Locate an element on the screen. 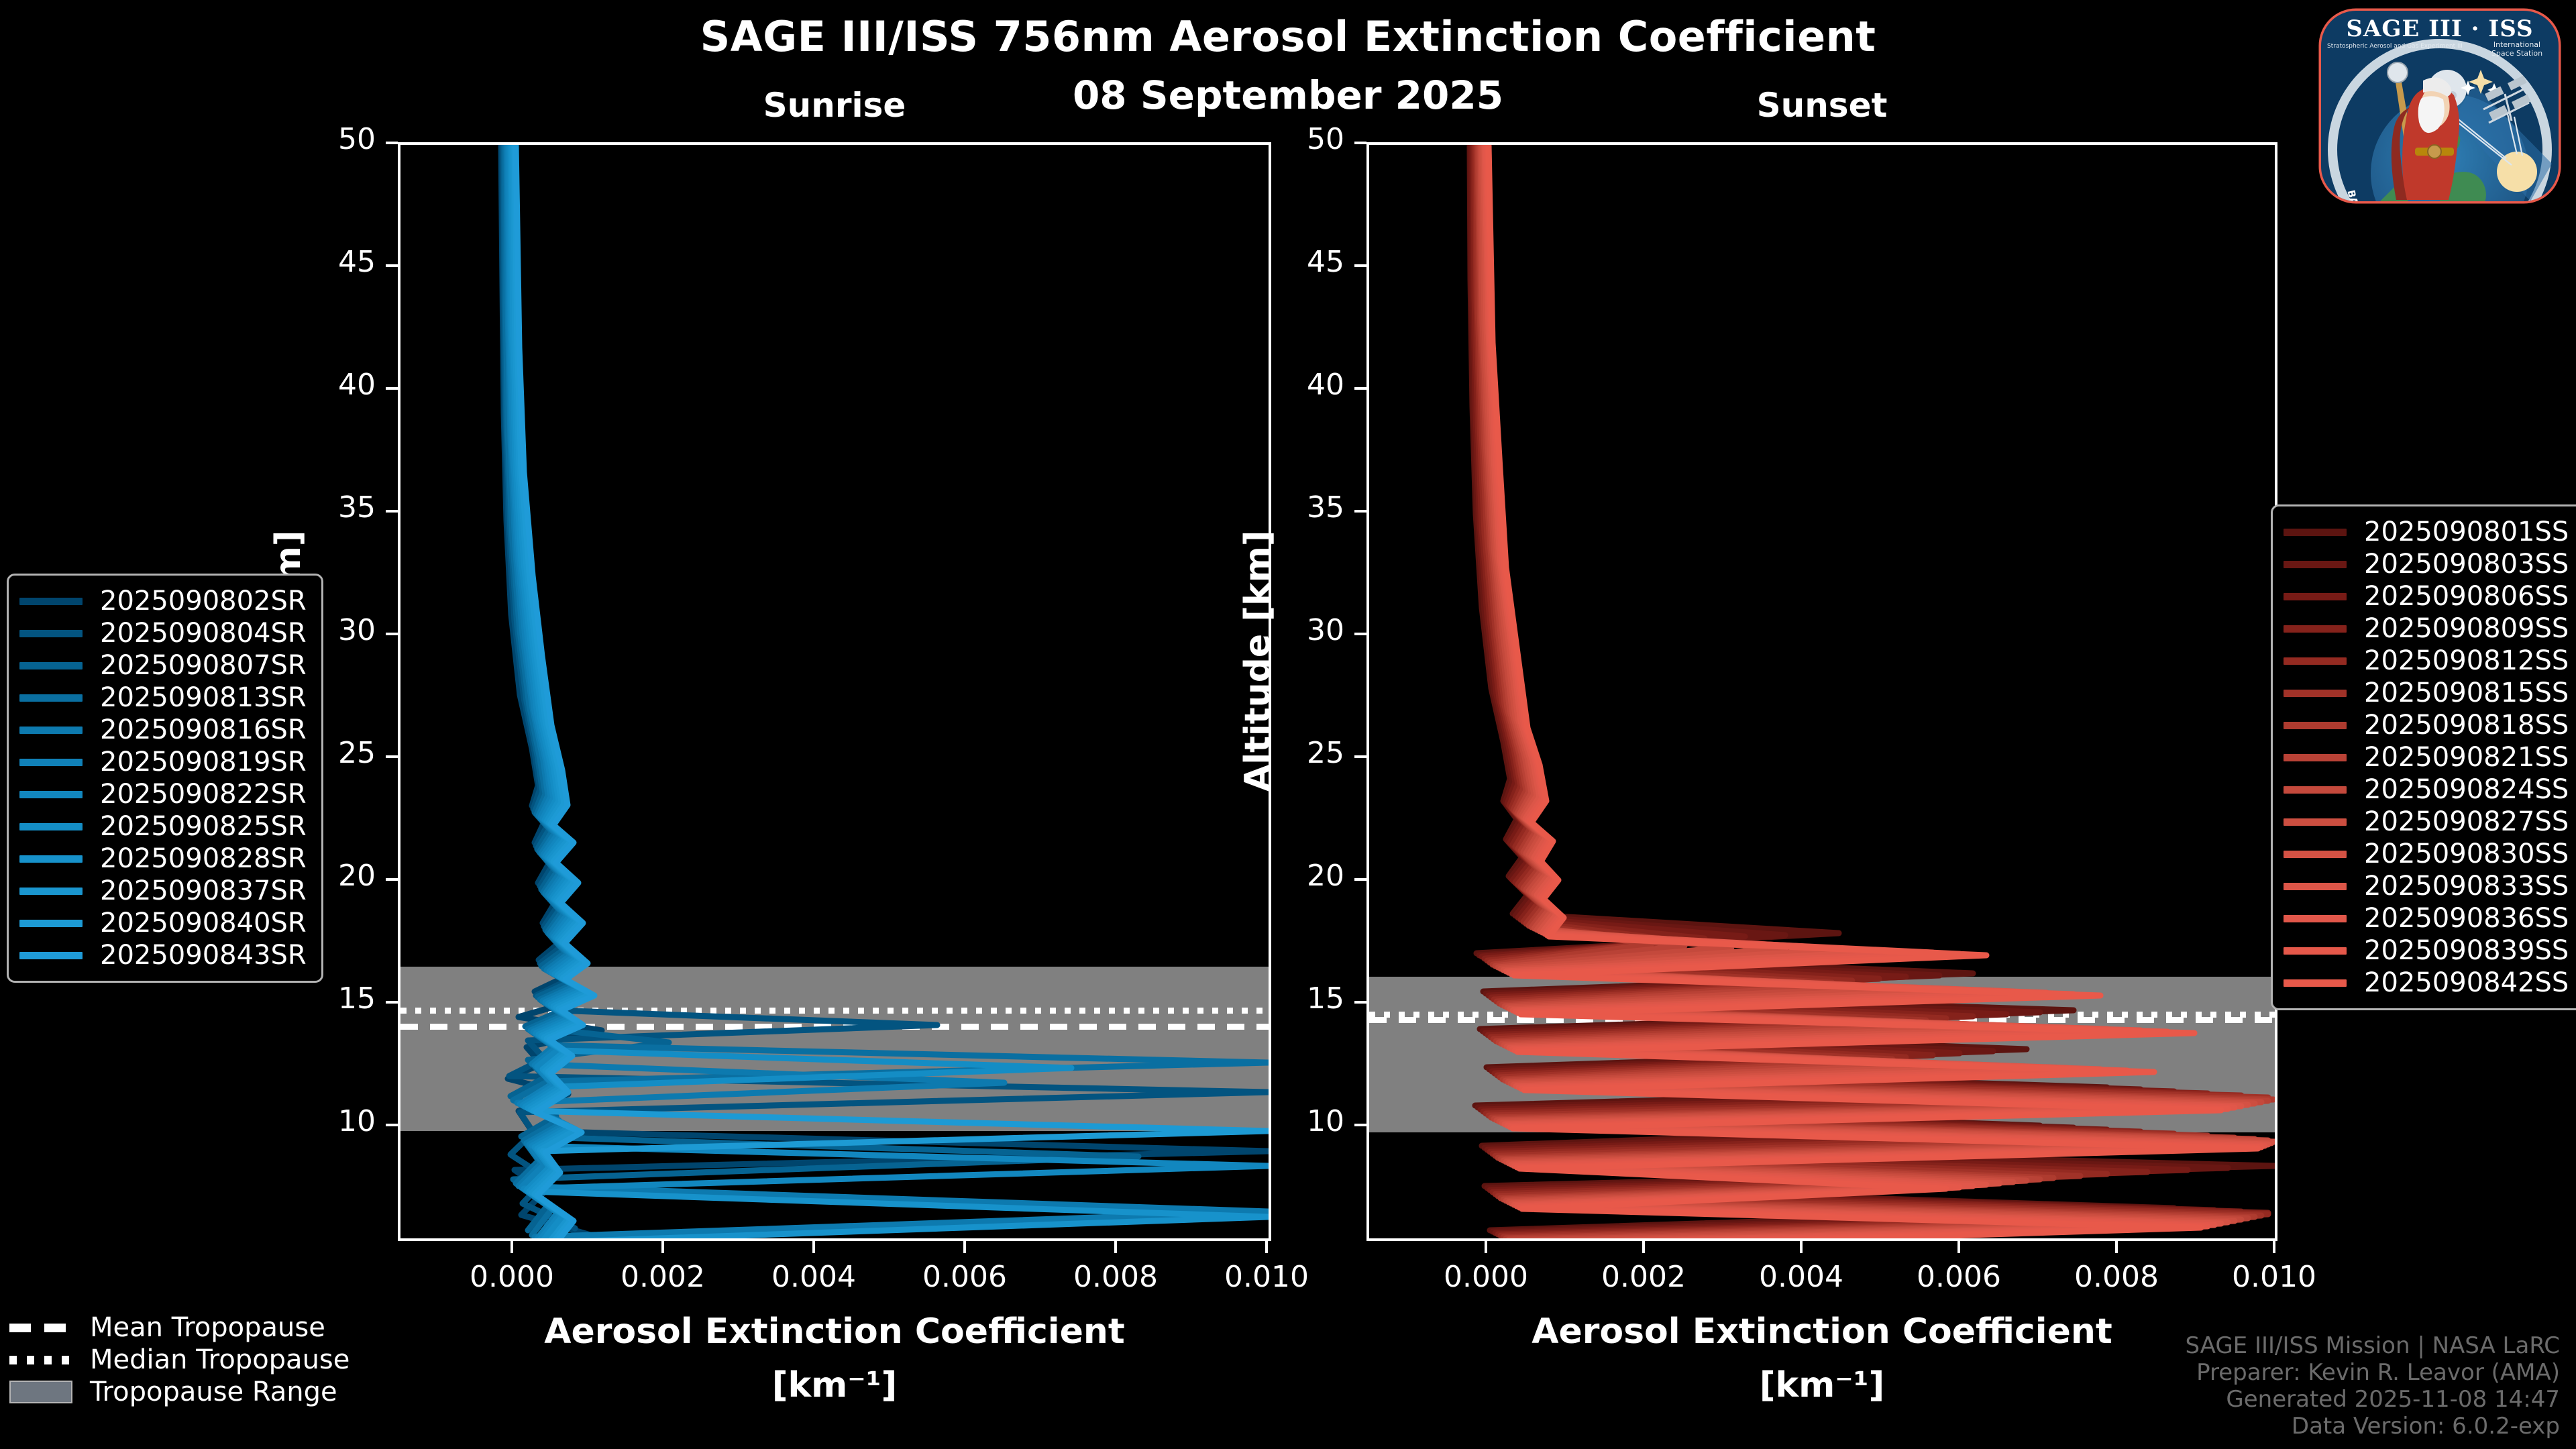  legend-item: 2025090843SR is located at coordinates (163, 955).